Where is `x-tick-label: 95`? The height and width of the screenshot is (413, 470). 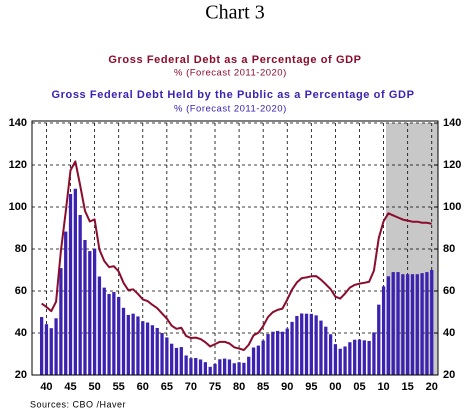
x-tick-label: 95 is located at coordinates (311, 387).